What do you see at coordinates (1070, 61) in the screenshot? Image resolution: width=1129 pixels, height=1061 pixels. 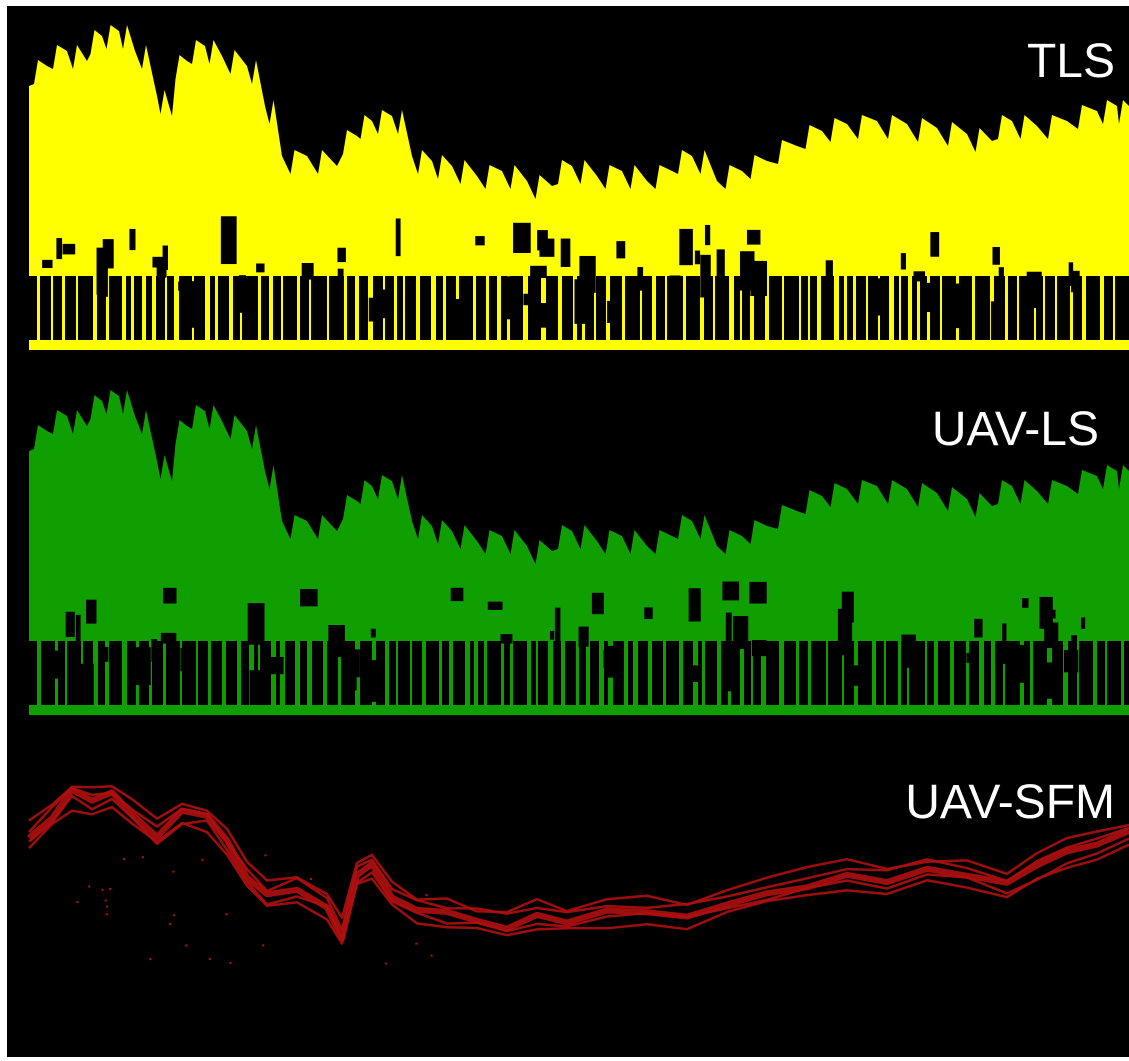 I see `tls-label: TLS` at bounding box center [1070, 61].